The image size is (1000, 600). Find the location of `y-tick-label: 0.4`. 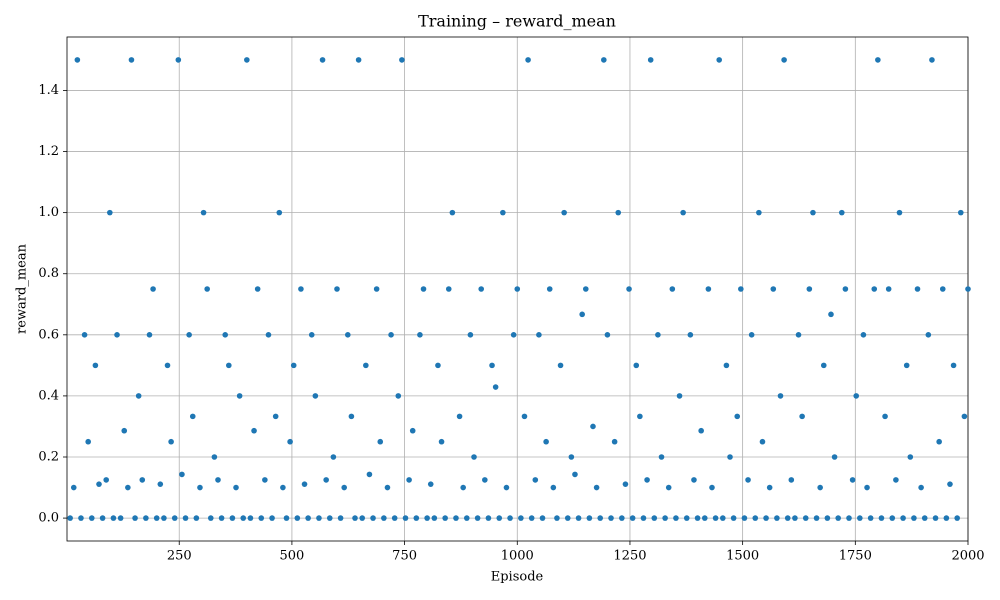

y-tick-label: 0.4 is located at coordinates (48, 395).